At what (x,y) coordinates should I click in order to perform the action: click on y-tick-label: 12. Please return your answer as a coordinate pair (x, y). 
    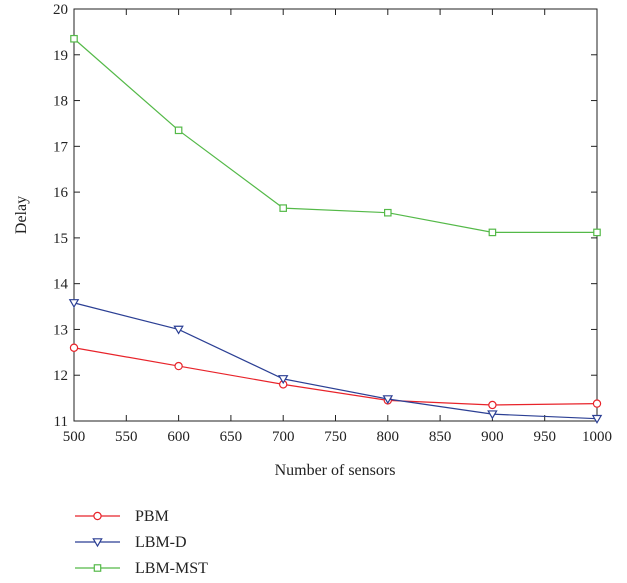
    Looking at the image, I should click on (60, 376).